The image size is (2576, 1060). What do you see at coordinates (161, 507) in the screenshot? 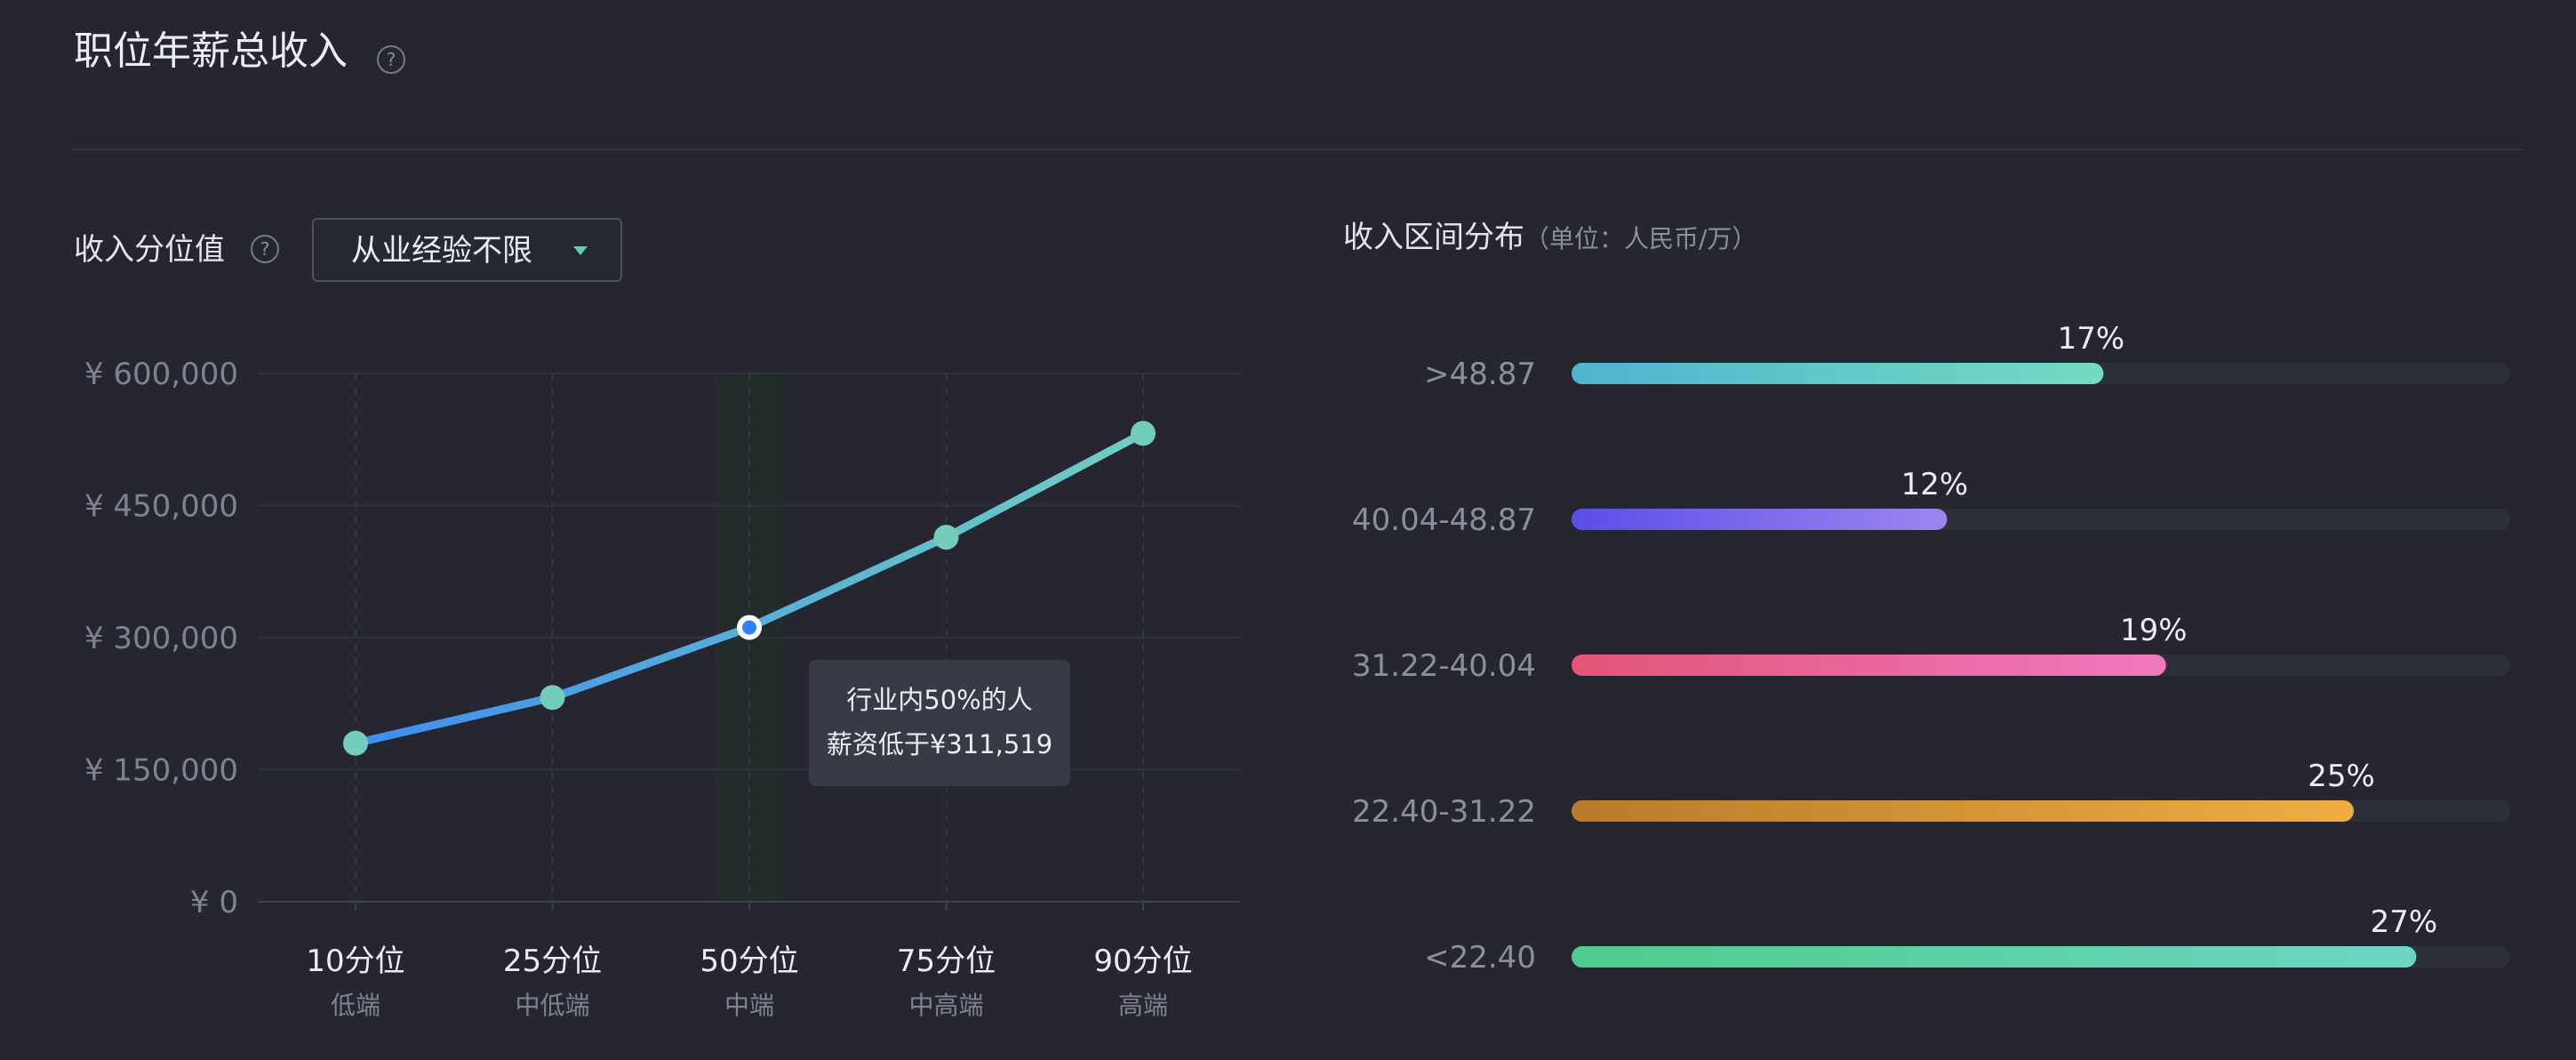
I see `y-tick-label: ¥ 450,000` at bounding box center [161, 507].